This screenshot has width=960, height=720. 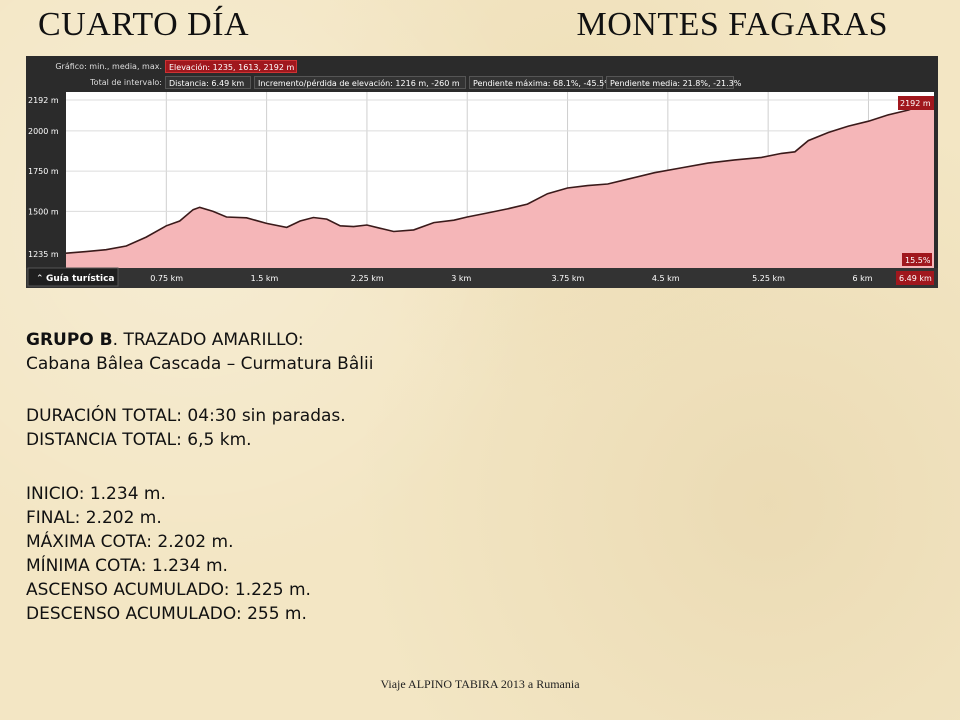 I want to click on x-tick-label: 0.75 km, so click(x=166, y=278).